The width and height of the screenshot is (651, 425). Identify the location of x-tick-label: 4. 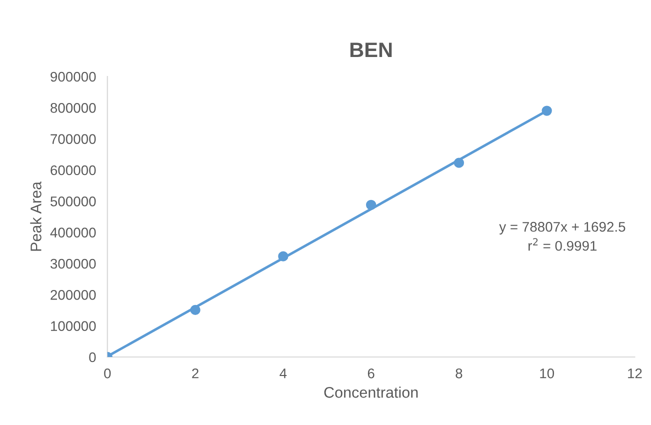
(283, 373).